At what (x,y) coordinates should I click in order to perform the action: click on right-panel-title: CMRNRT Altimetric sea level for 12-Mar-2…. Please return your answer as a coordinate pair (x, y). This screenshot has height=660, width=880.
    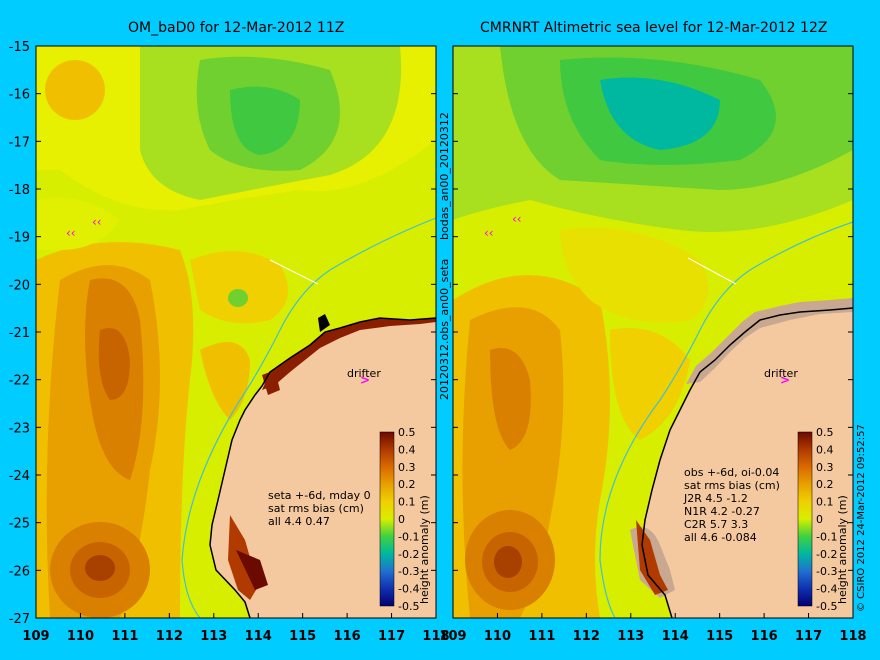
    Looking at the image, I should click on (654, 28).